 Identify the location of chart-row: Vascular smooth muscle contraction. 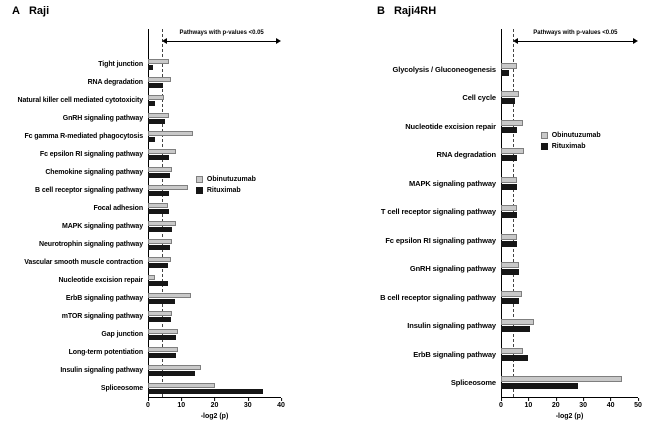
(162, 262).